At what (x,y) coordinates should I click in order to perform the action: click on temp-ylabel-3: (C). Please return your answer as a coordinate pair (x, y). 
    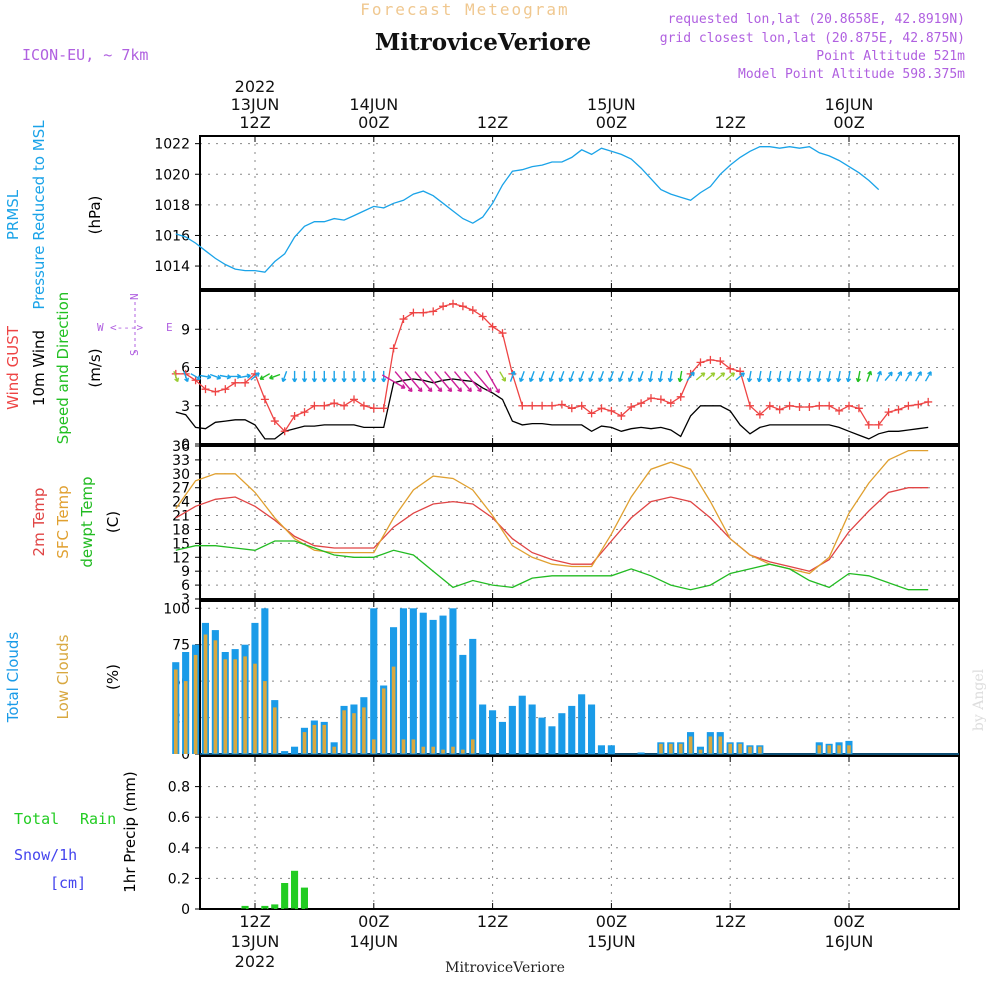
    Looking at the image, I should click on (113, 522).